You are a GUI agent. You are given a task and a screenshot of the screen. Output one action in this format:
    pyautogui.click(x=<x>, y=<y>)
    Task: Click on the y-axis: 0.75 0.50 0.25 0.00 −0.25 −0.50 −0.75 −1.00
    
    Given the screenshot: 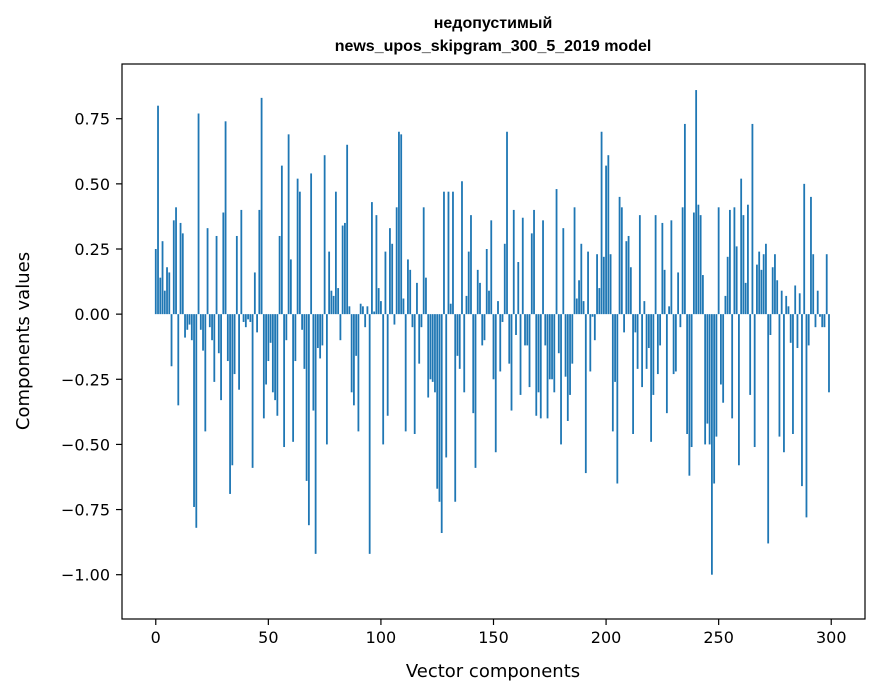 What is the action you would take?
    pyautogui.click(x=91, y=347)
    